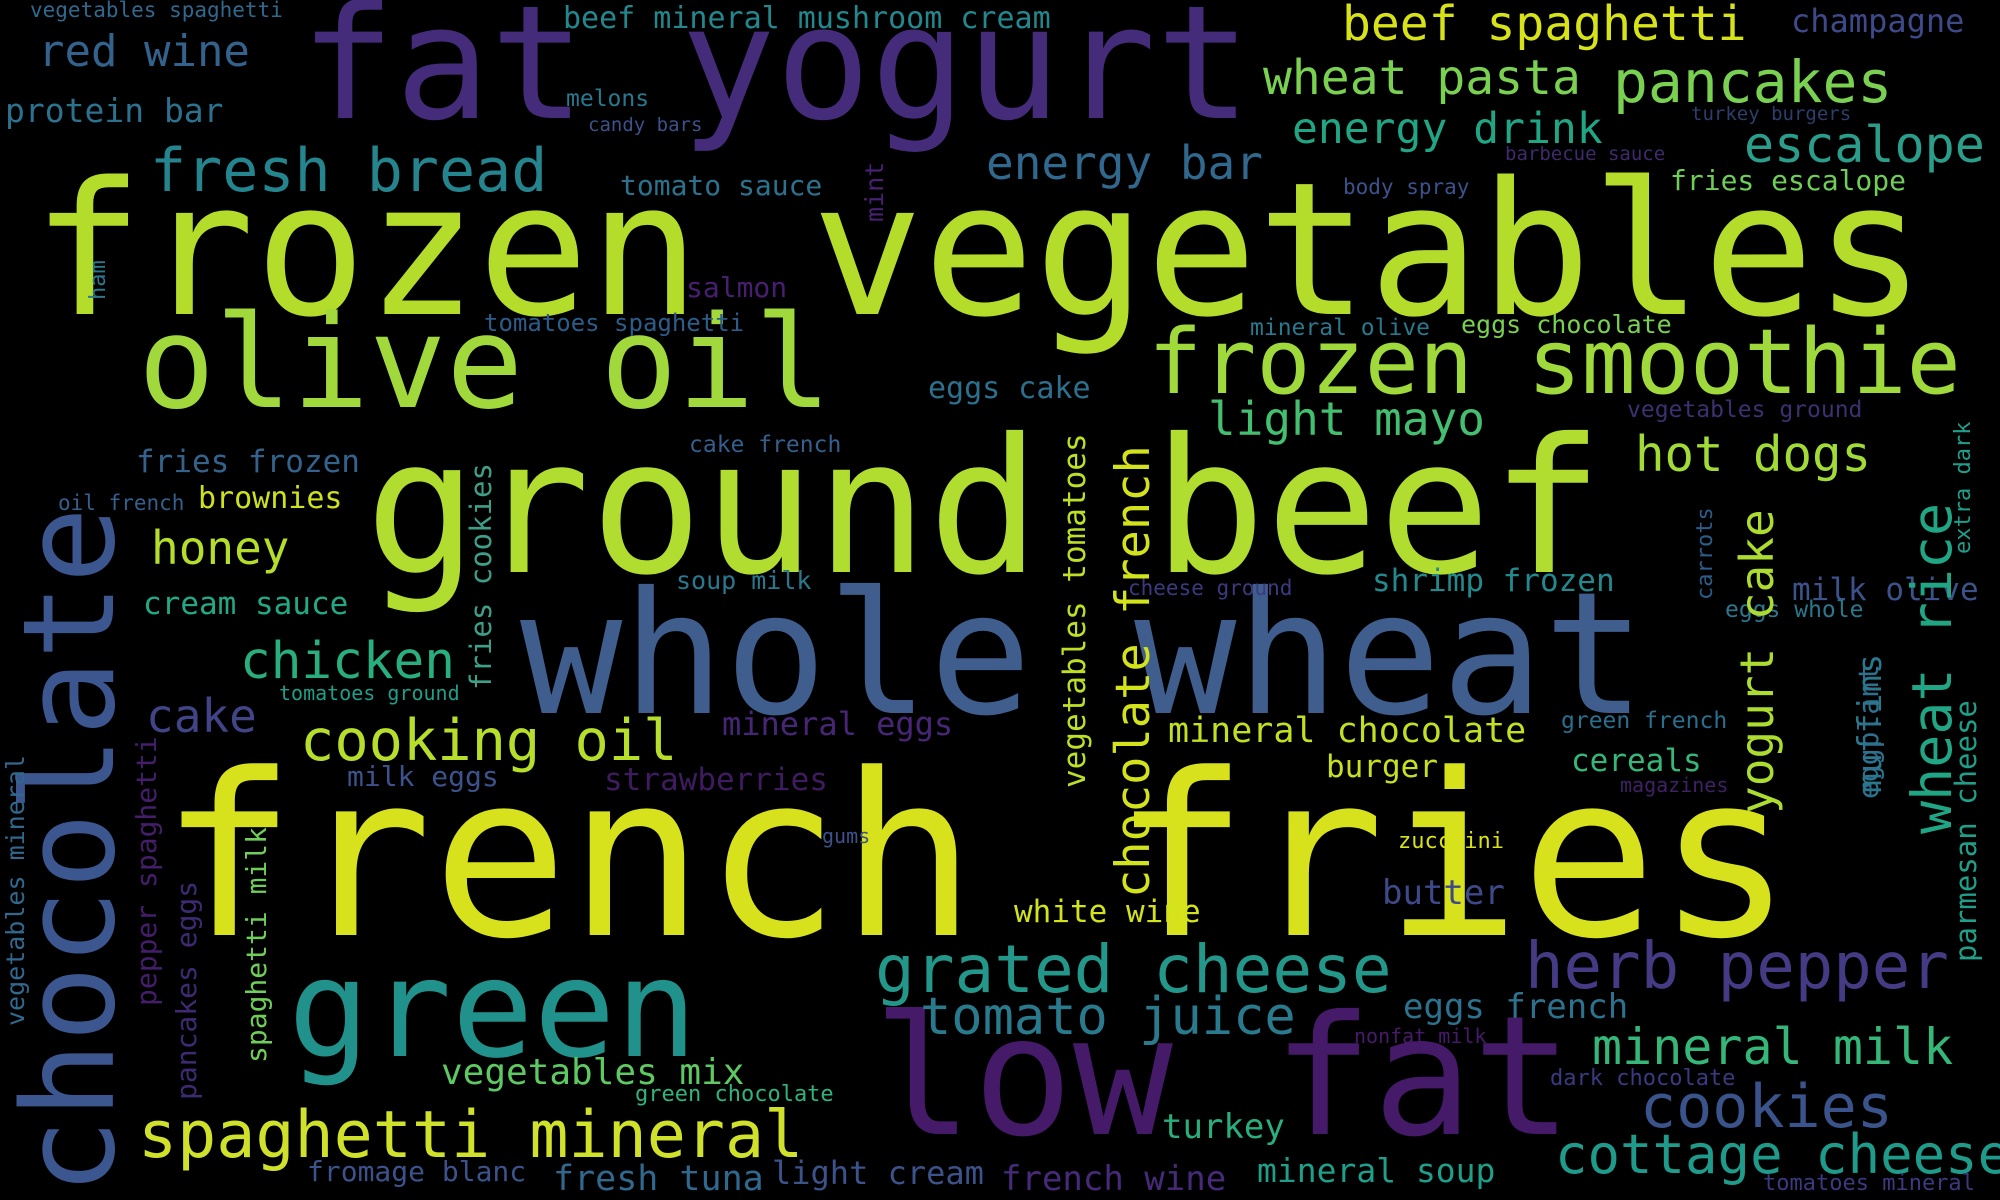 Image resolution: width=2000 pixels, height=1200 pixels. I want to click on word: energy bar, so click(1124, 163).